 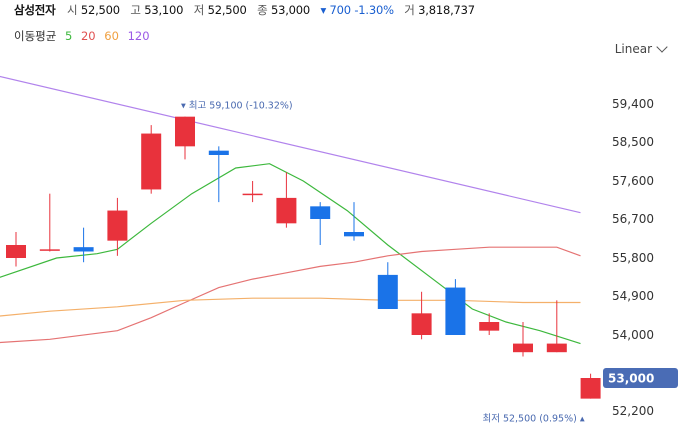 I want to click on scale-label: Linear, so click(x=633, y=49).